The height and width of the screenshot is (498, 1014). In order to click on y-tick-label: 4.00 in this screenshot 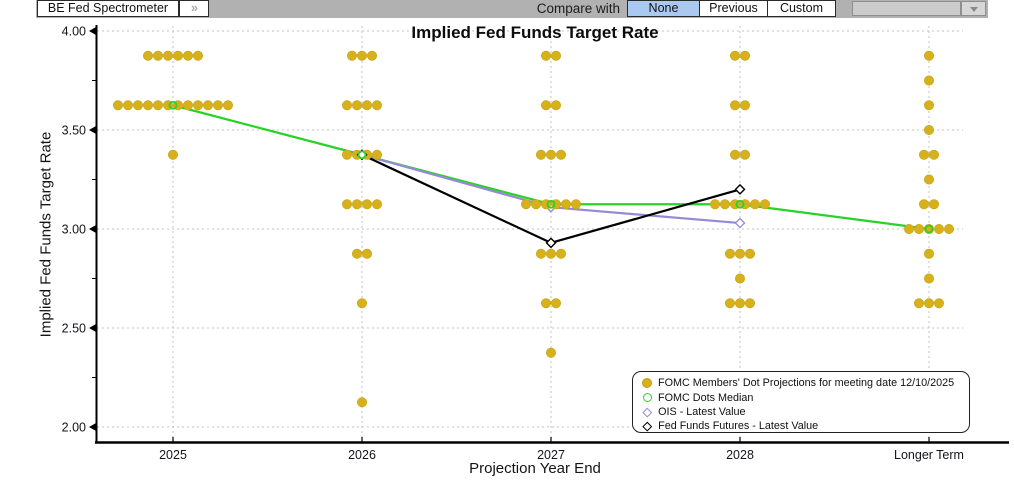, I will do `click(74, 32)`.